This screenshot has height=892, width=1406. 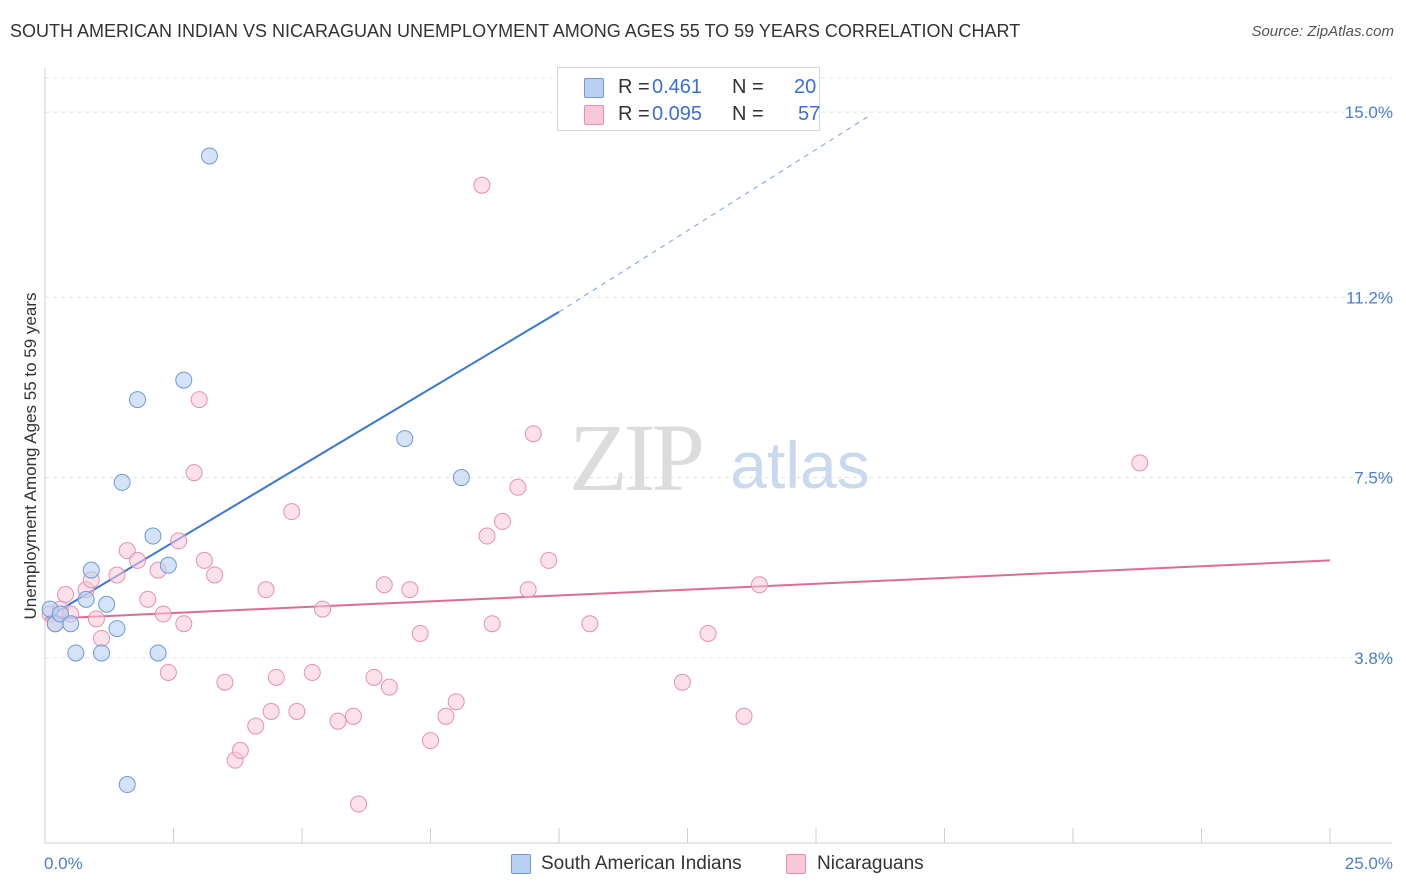 I want to click on y-tick-label: 7.5%, so click(x=1373, y=478).